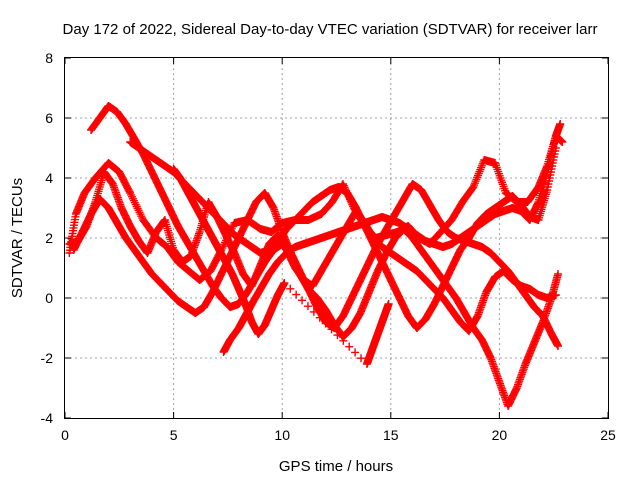  What do you see at coordinates (49, 58) in the screenshot?
I see `y-tick-label: 8` at bounding box center [49, 58].